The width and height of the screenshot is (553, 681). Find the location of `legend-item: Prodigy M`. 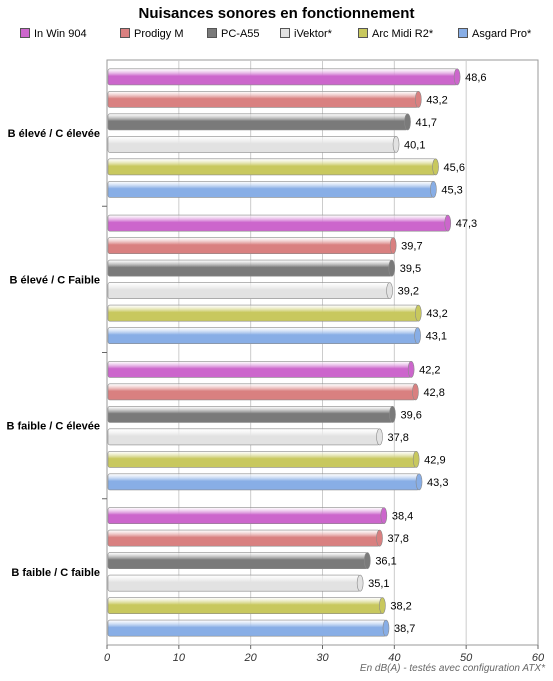

legend-item: Prodigy M is located at coordinates (152, 34).